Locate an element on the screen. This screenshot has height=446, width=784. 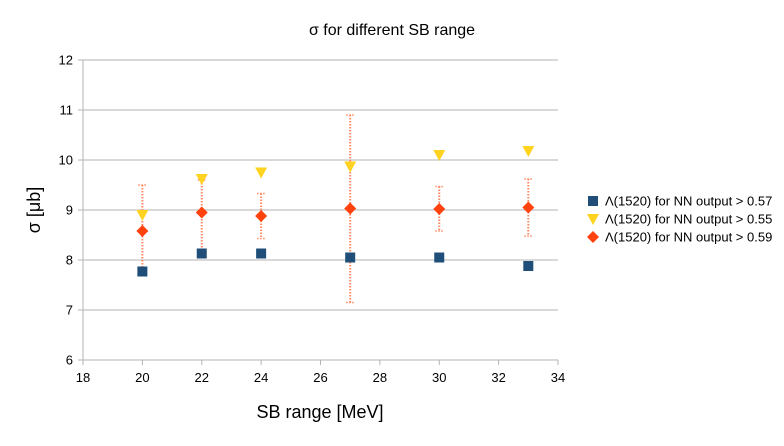
legend-label-series-1: Λ(1520) for NN output > 0.57 is located at coordinates (688, 201).